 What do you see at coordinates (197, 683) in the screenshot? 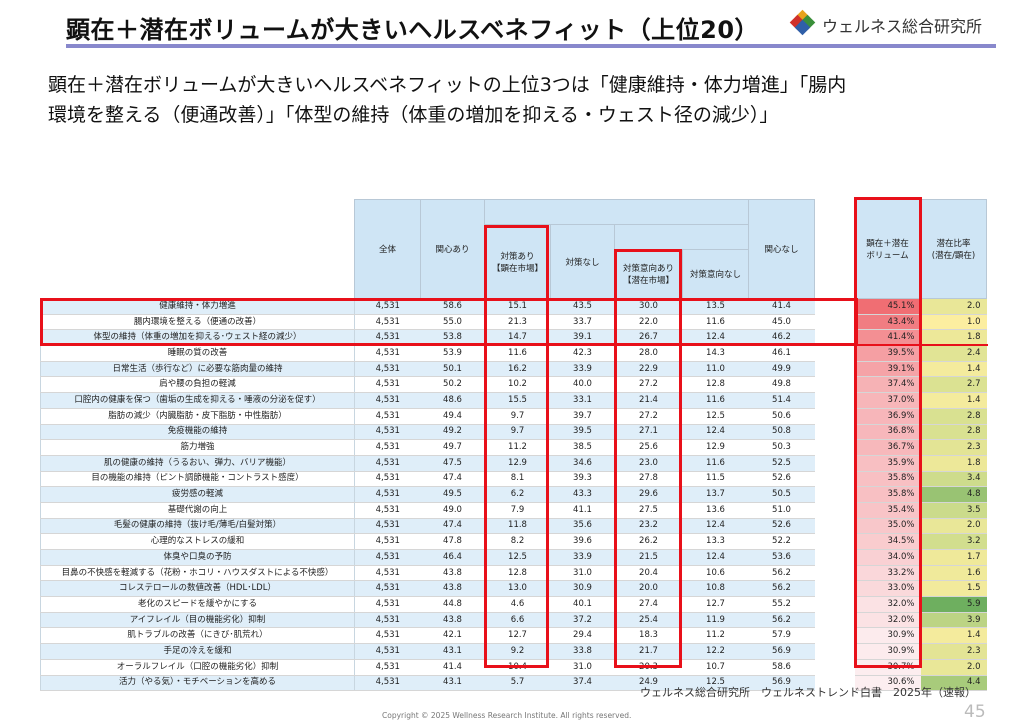
I see `benefit-label: 活力（やる気）・モチベーションを高める` at bounding box center [197, 683].